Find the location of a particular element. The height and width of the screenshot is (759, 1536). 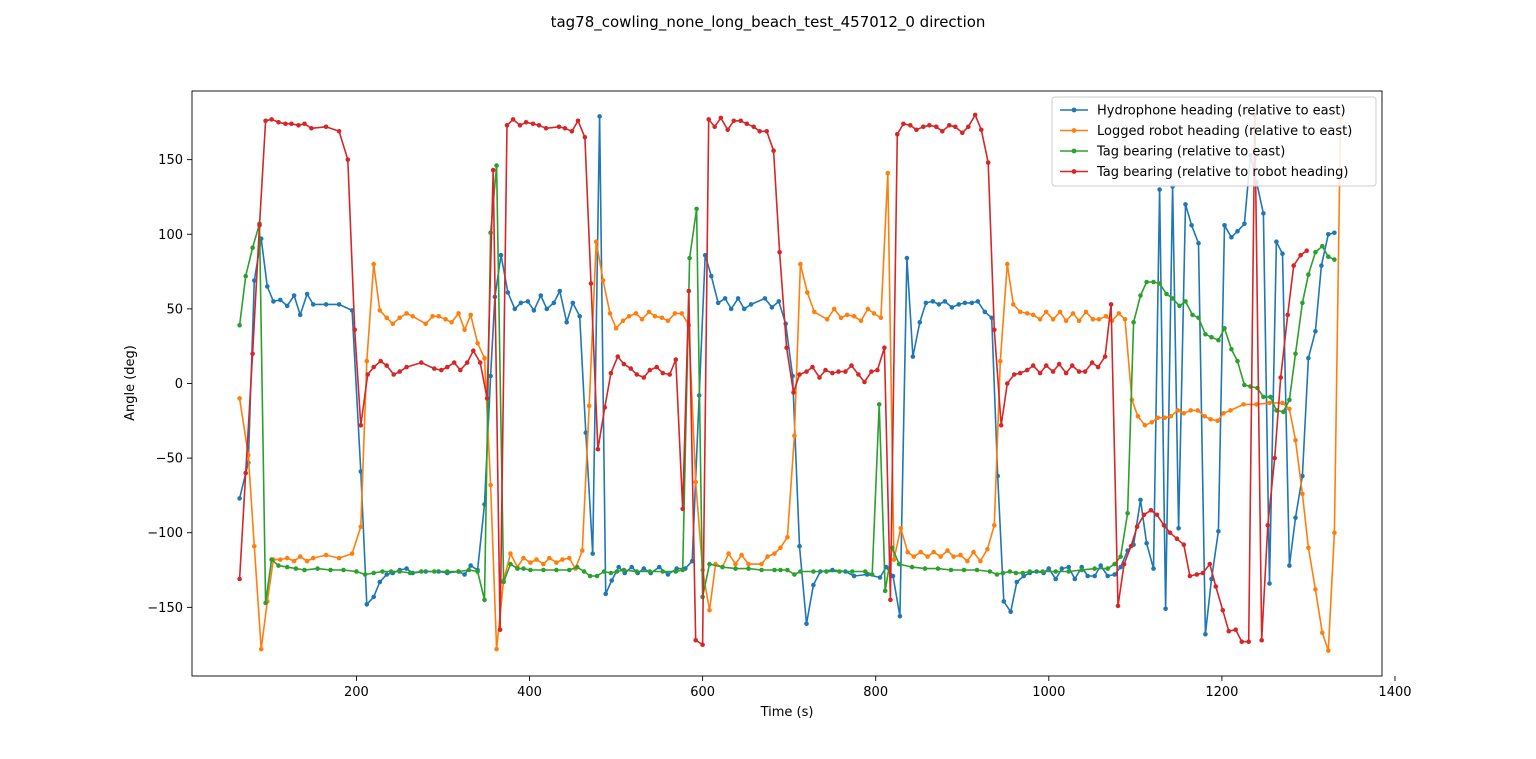

x-tick-label: 600 is located at coordinates (702, 692).